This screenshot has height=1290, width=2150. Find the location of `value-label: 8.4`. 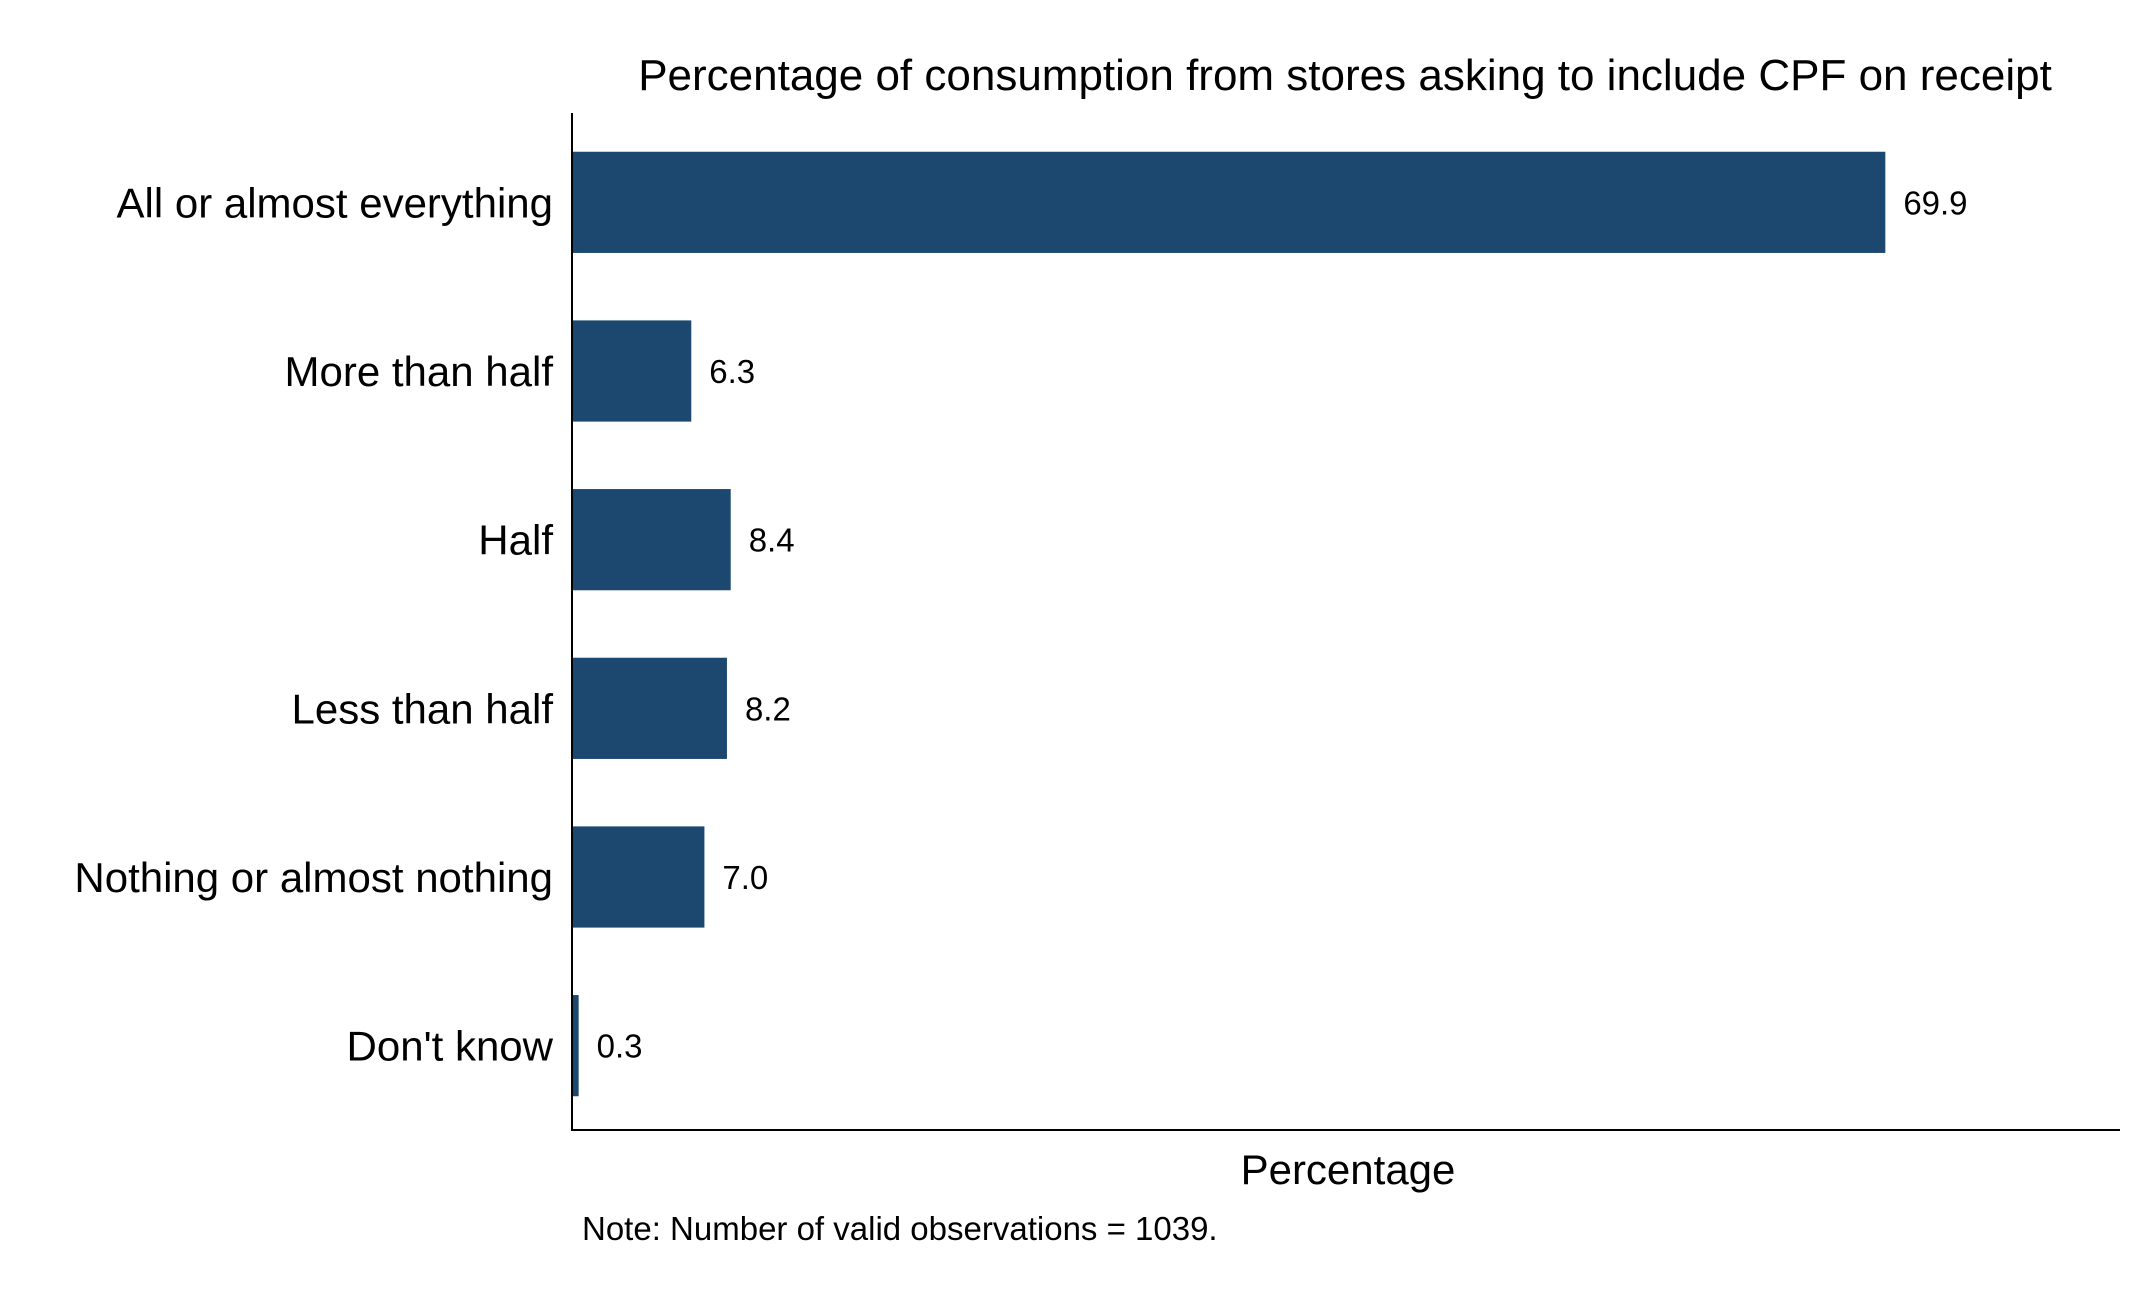

value-label: 8.4 is located at coordinates (772, 540).